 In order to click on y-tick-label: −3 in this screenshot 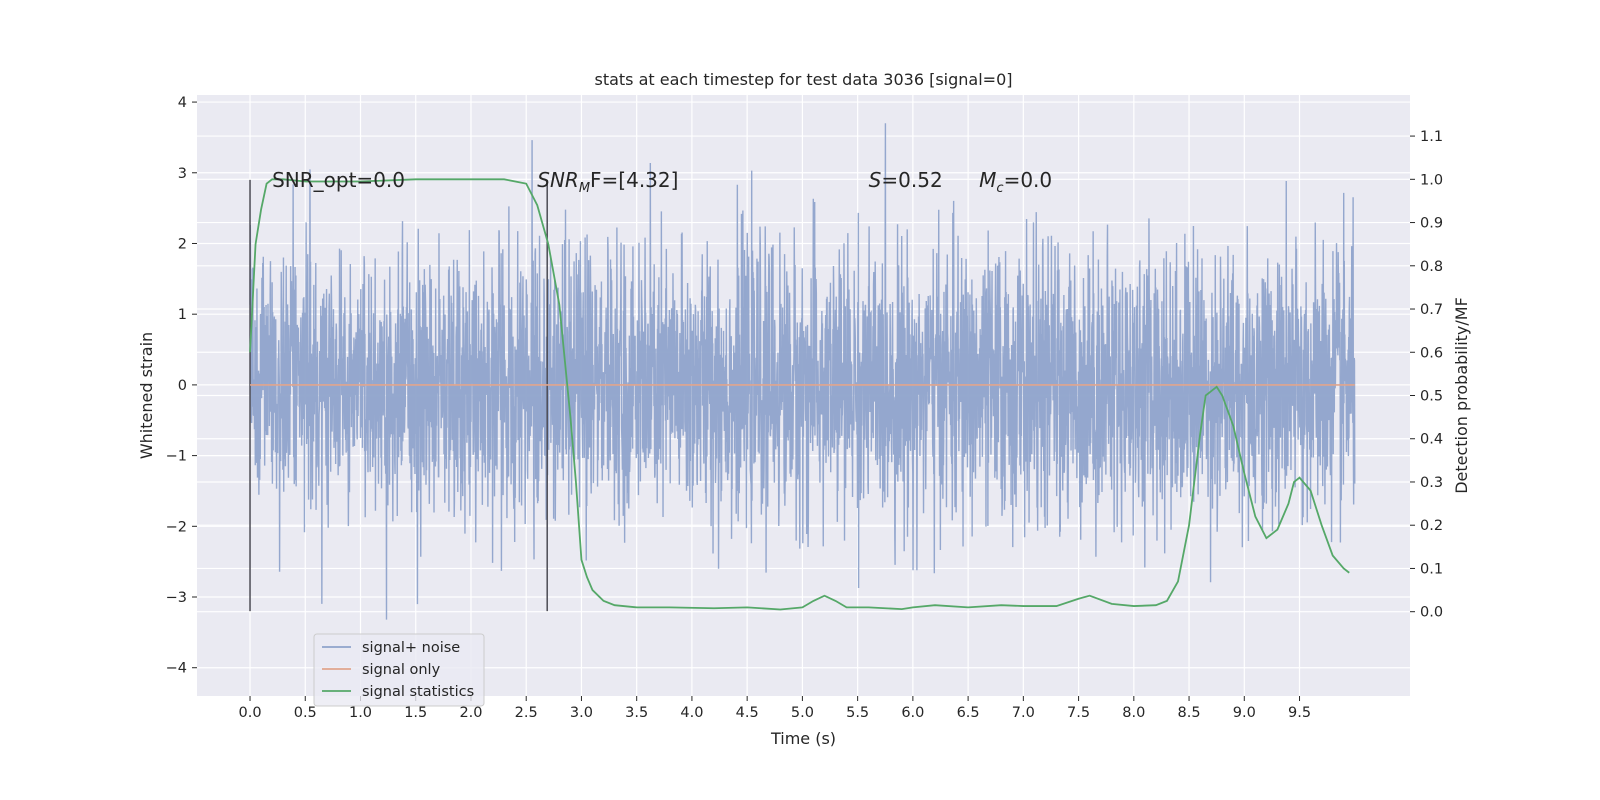, I will do `click(176, 598)`.